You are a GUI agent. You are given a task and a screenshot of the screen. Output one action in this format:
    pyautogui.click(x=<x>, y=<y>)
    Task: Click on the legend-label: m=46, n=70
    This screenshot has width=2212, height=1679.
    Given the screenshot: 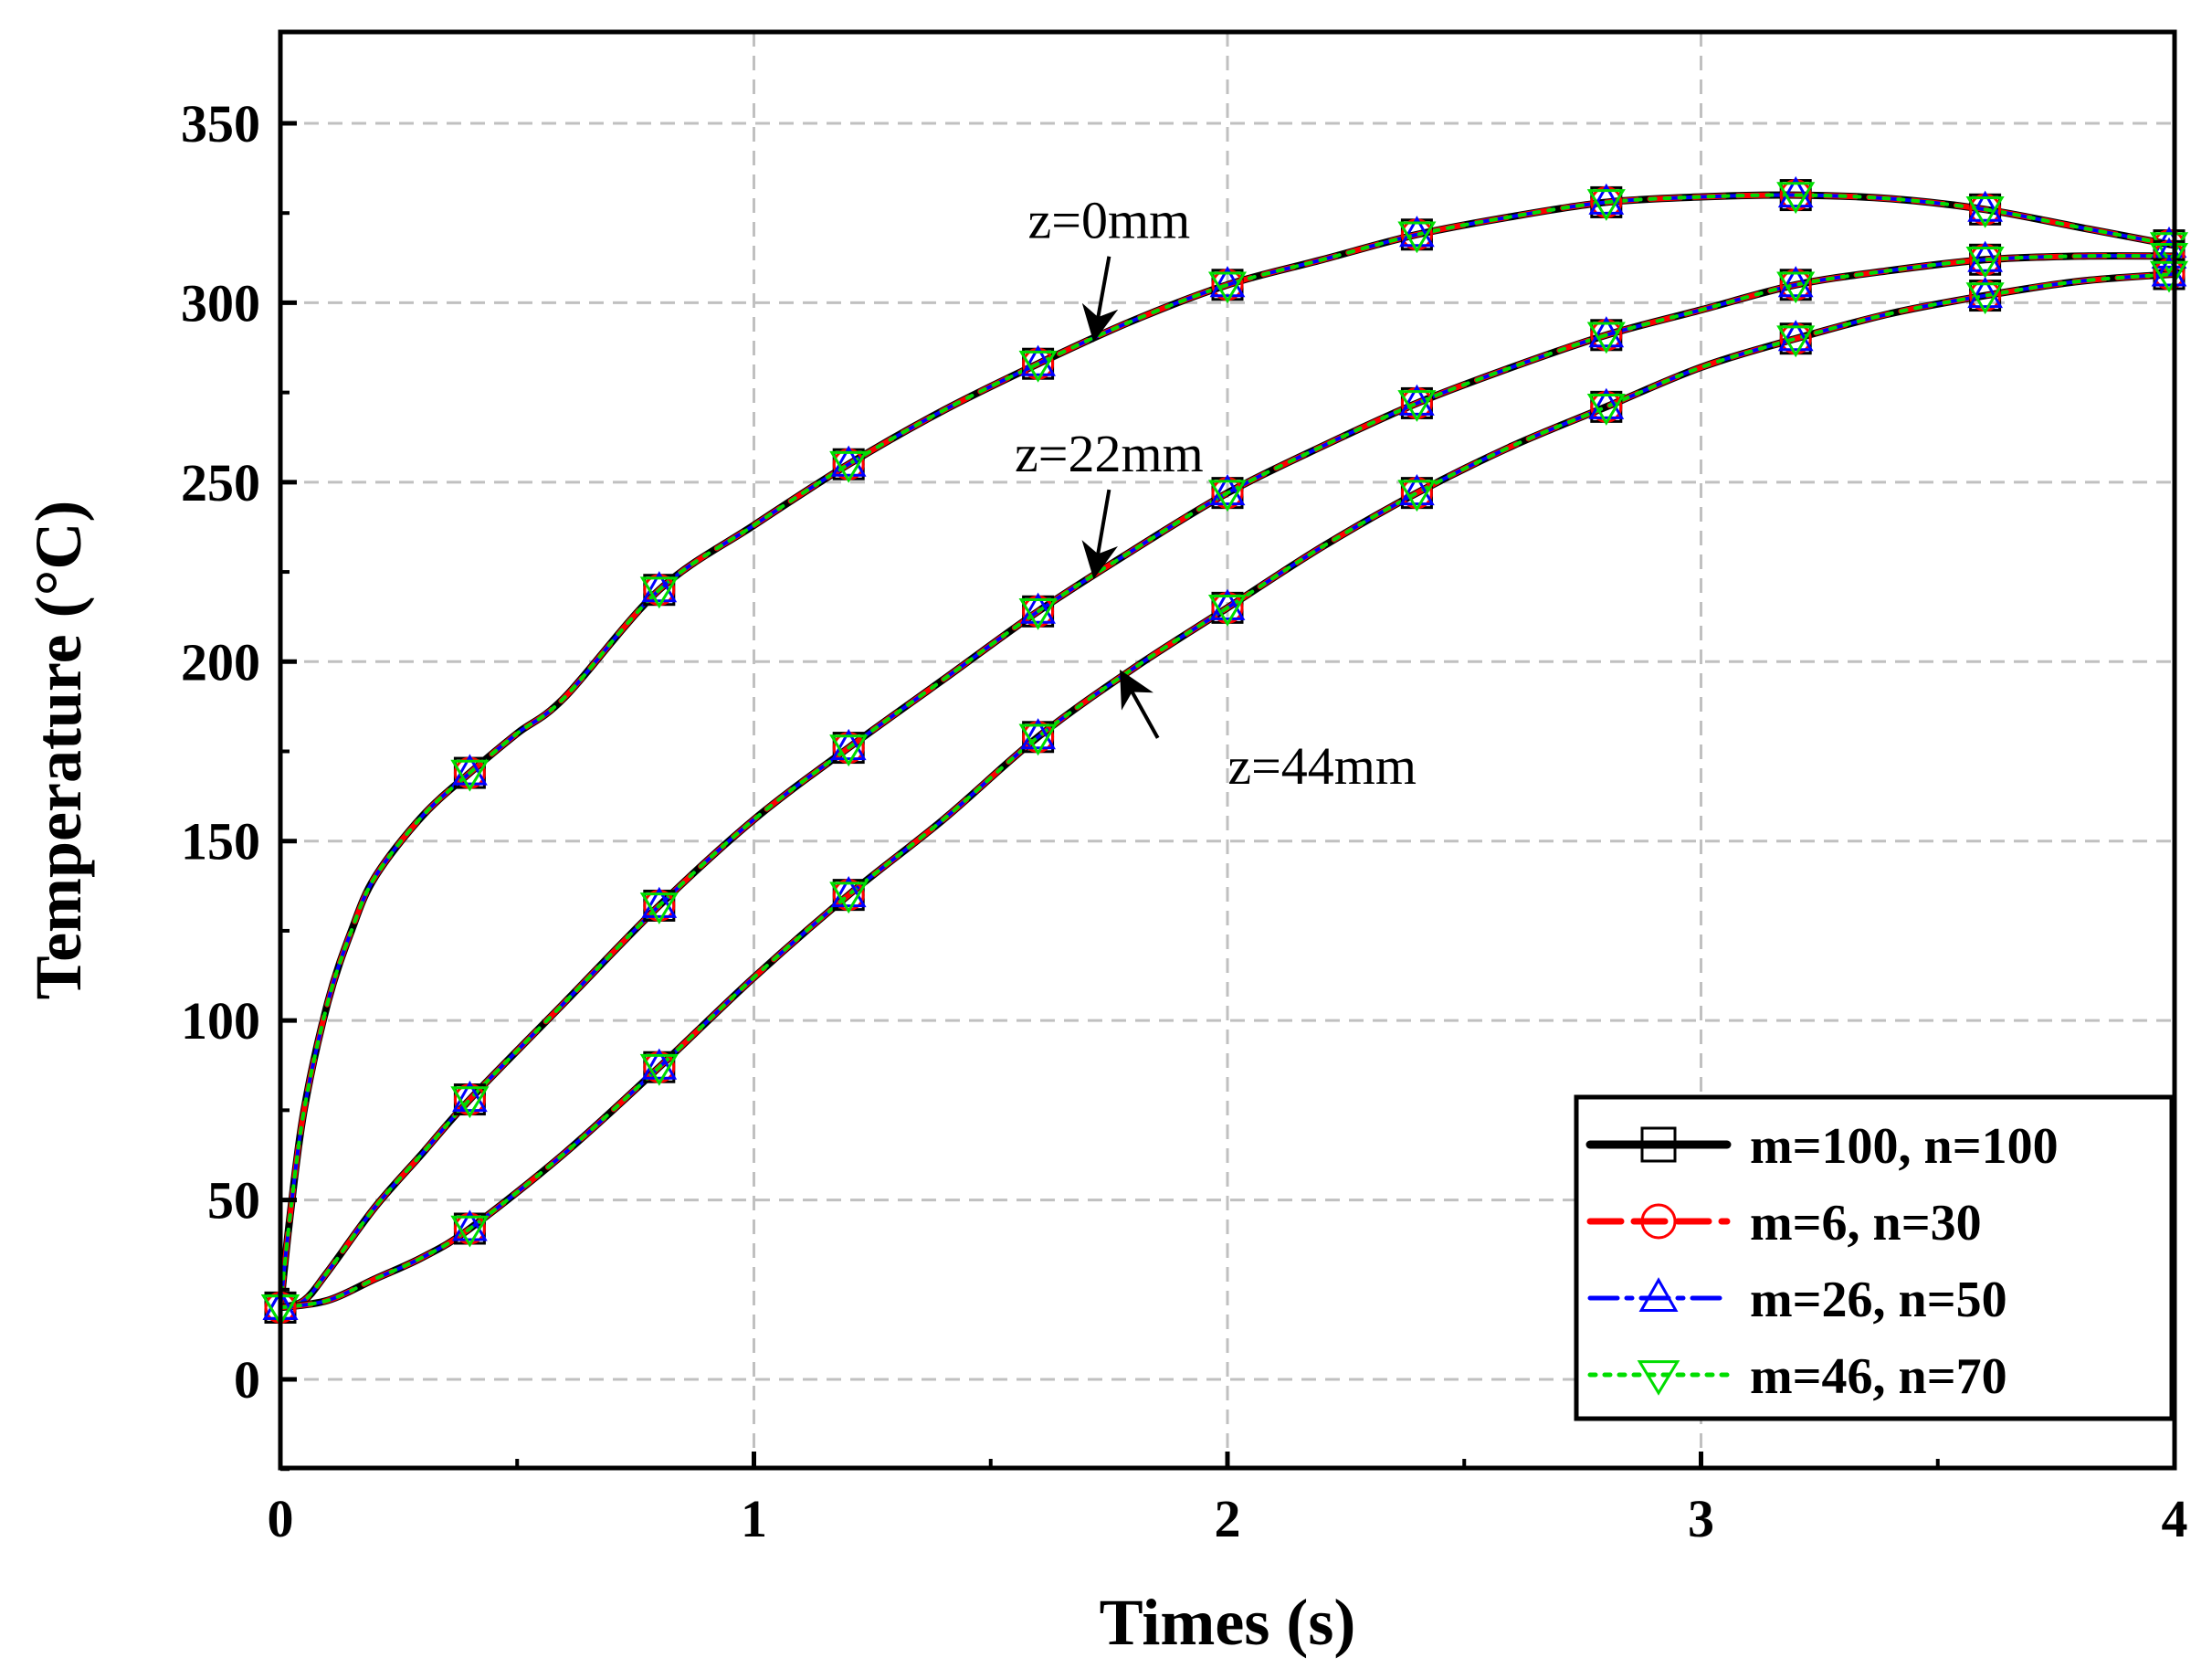 What is the action you would take?
    pyautogui.click(x=1879, y=1376)
    